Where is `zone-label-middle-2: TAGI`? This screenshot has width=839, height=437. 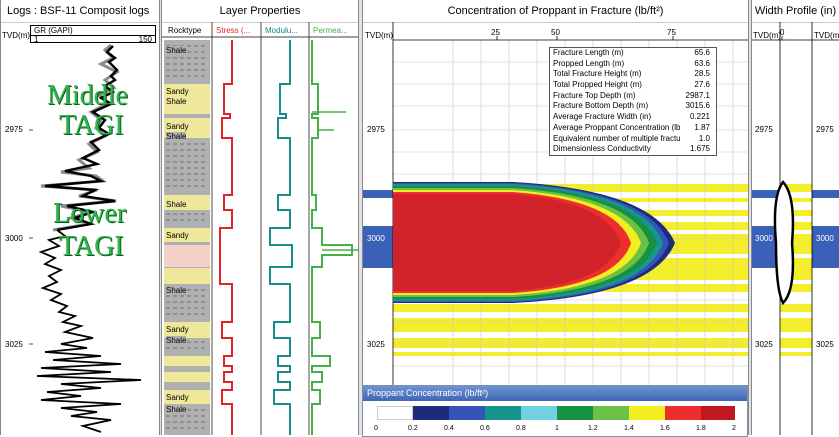
zone-label-middle-2: TAGI is located at coordinates (91, 125).